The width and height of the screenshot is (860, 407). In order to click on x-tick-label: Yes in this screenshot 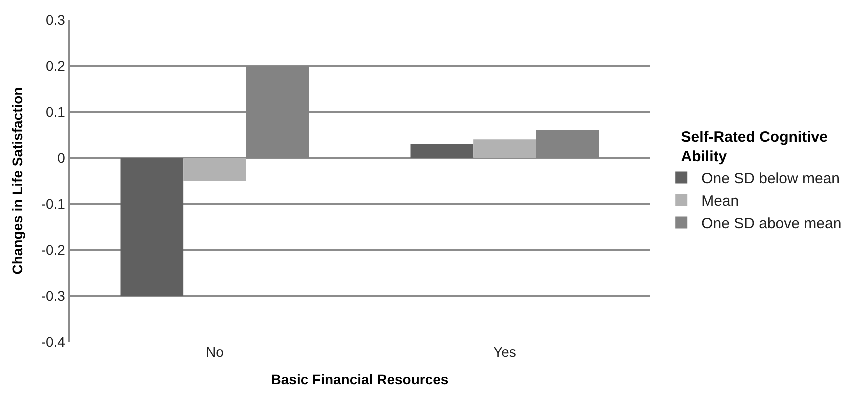, I will do `click(505, 352)`.